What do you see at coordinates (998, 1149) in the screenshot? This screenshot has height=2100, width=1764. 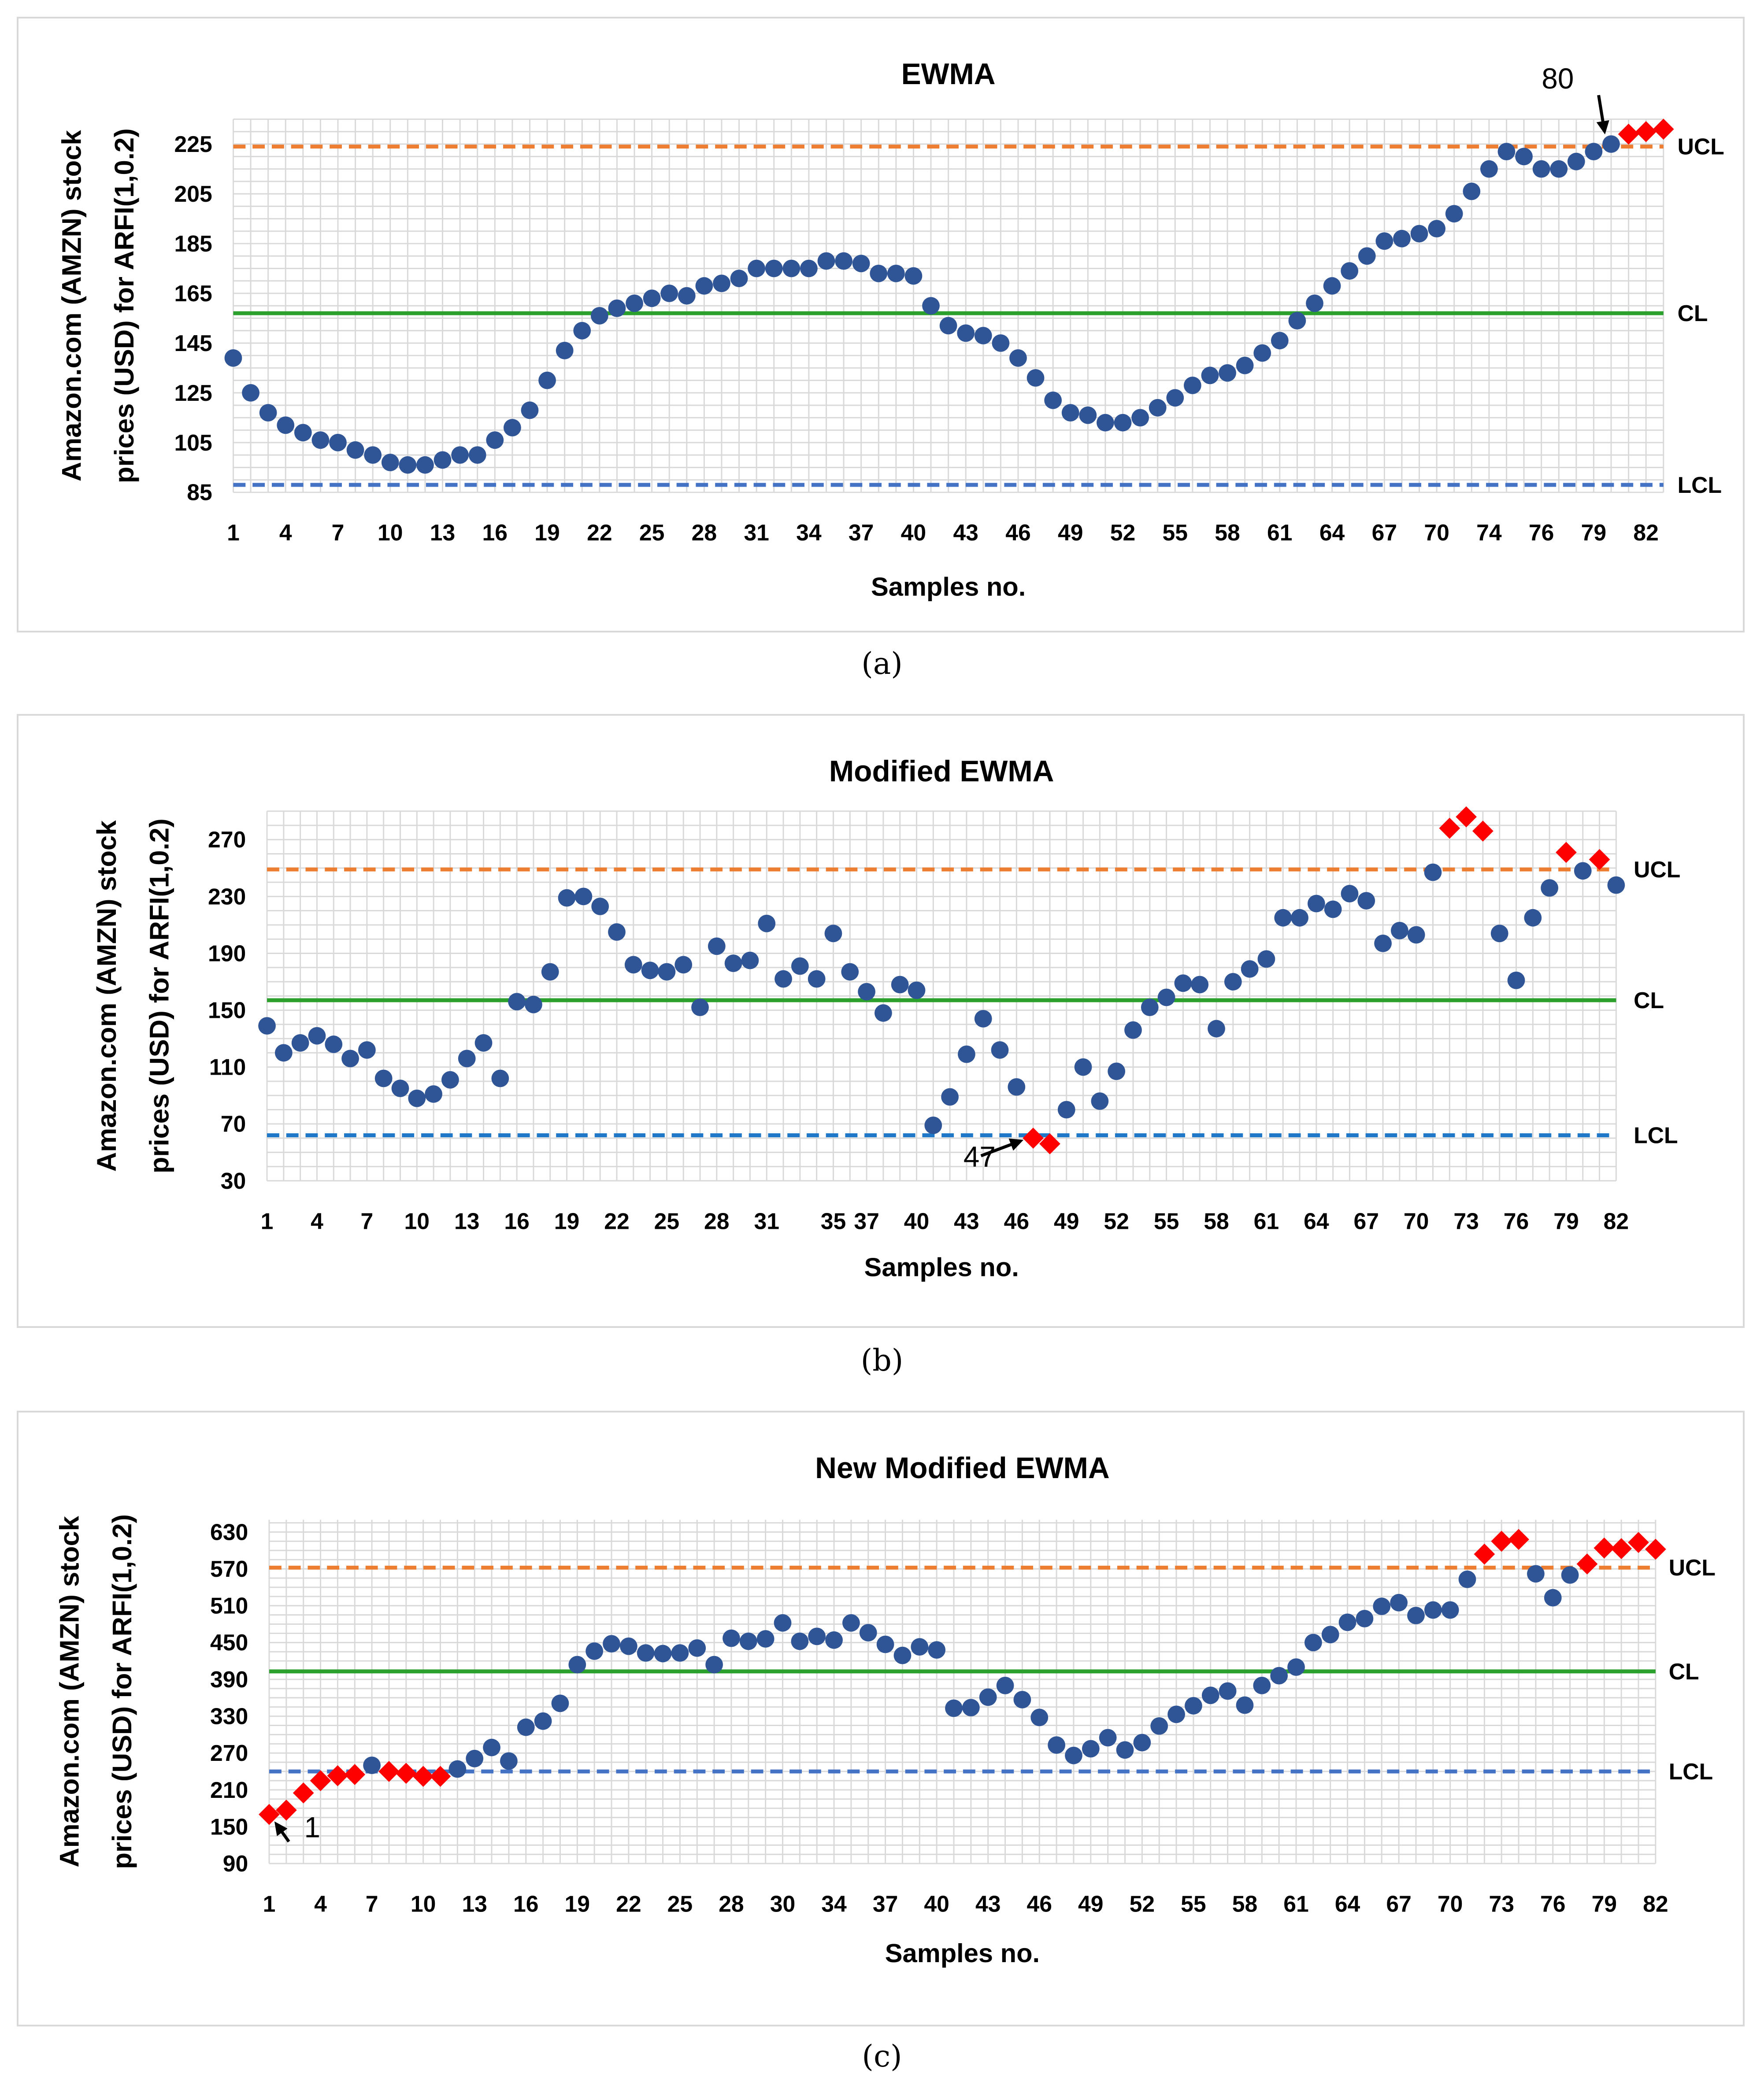 I see `annotation-arrow-line` at bounding box center [998, 1149].